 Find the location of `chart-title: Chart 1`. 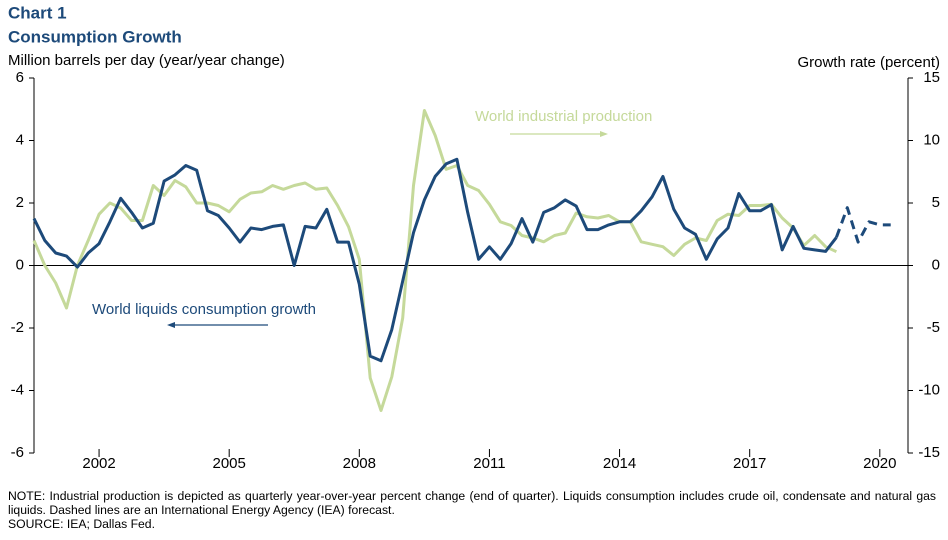

chart-title: Chart 1 is located at coordinates (37, 12).